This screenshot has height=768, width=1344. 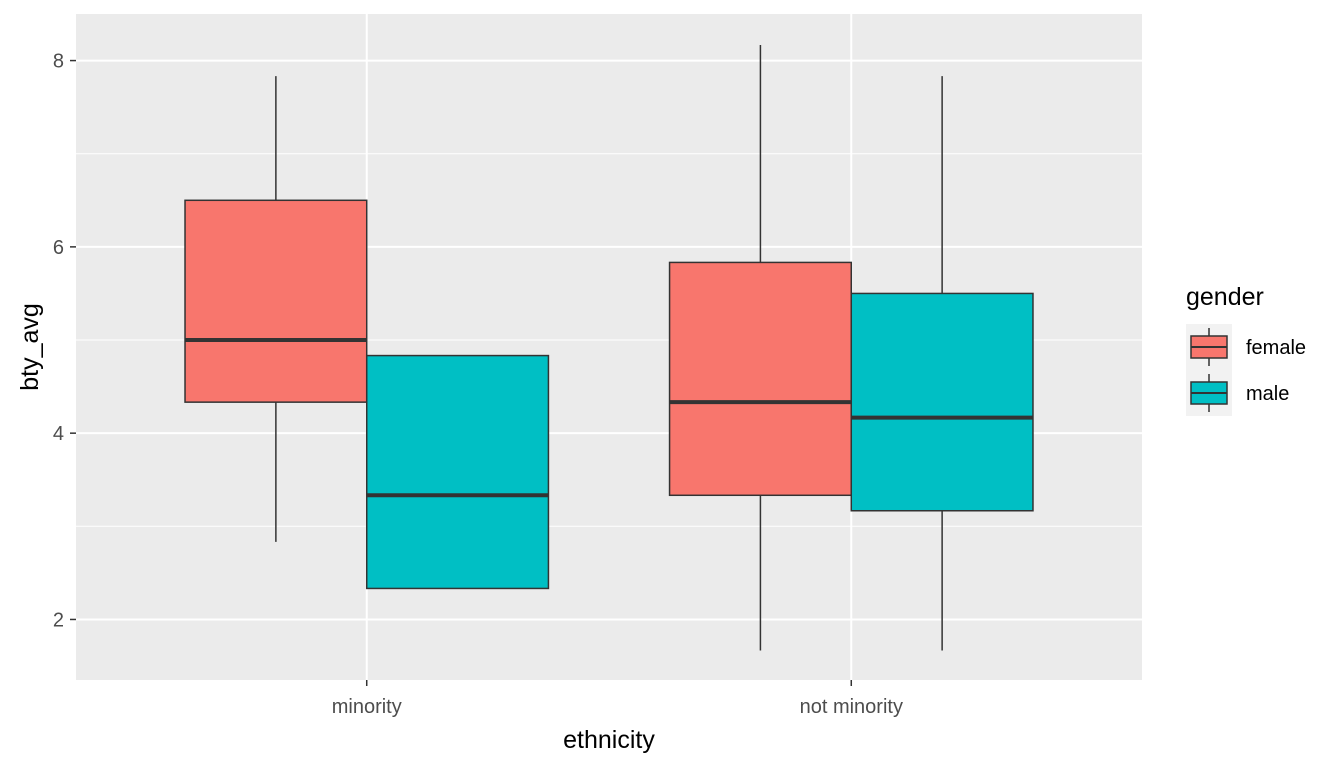 I want to click on legend-key-female: female, so click(x=1246, y=347).